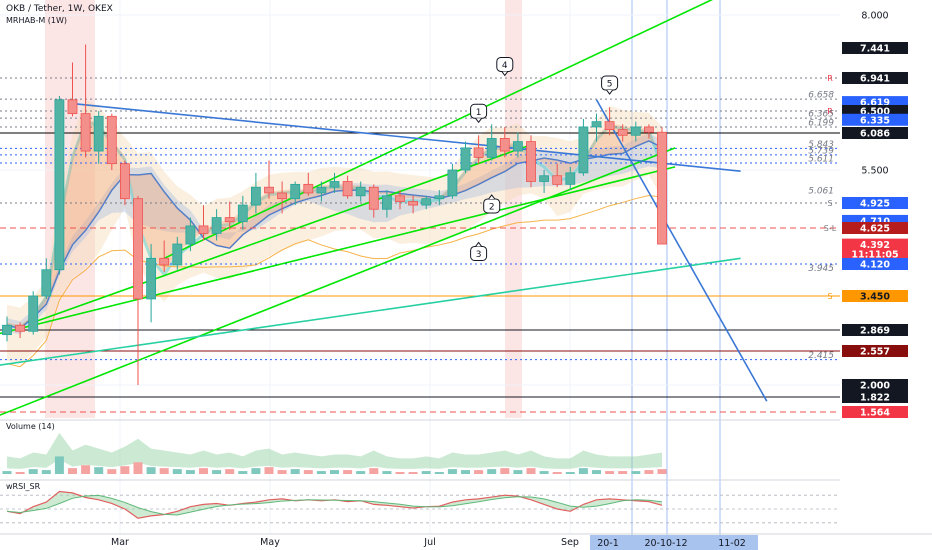 The width and height of the screenshot is (932, 550). What do you see at coordinates (334, 450) in the screenshot?
I see `volume-cloud` at bounding box center [334, 450].